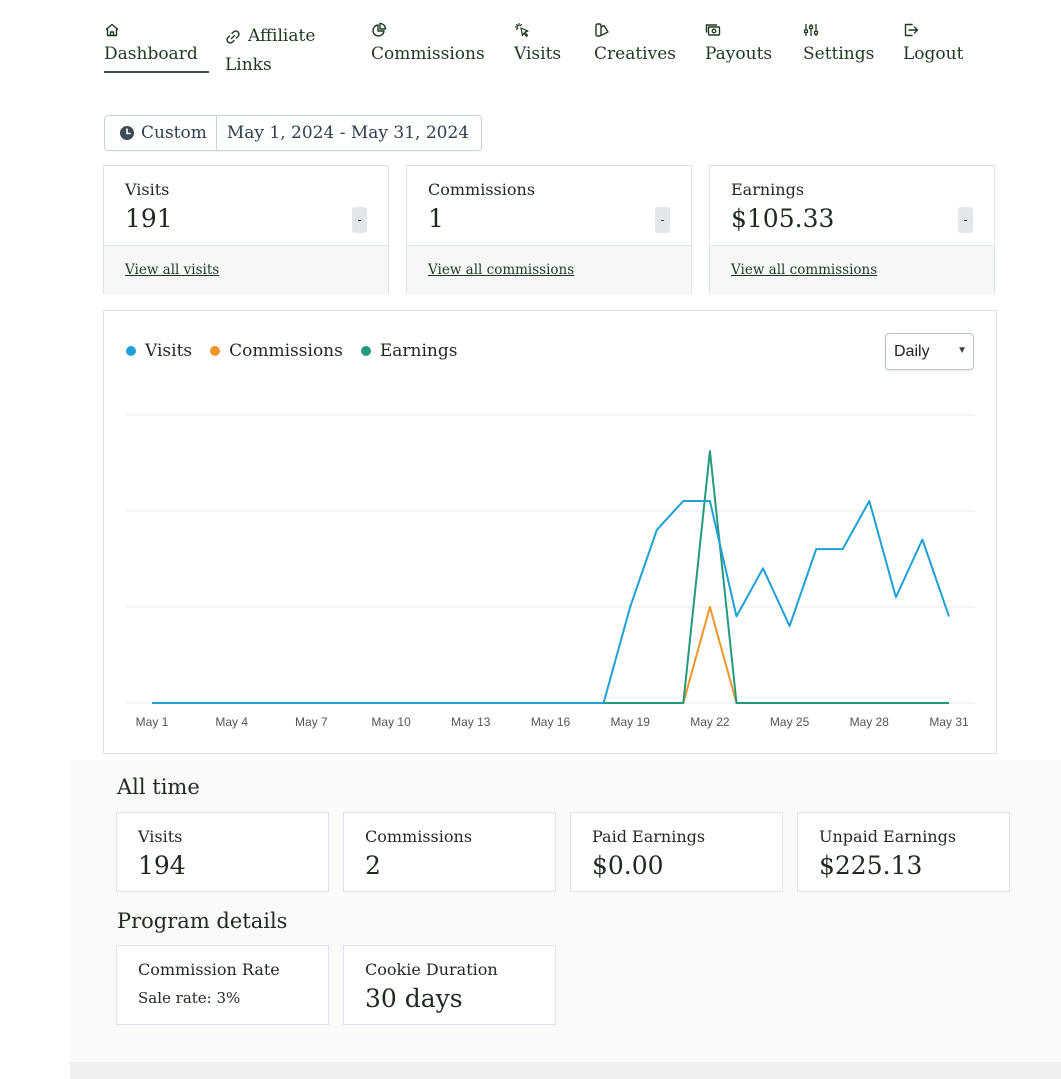 Image resolution: width=1061 pixels, height=1079 pixels. I want to click on x-tick-label: May 10, so click(391, 722).